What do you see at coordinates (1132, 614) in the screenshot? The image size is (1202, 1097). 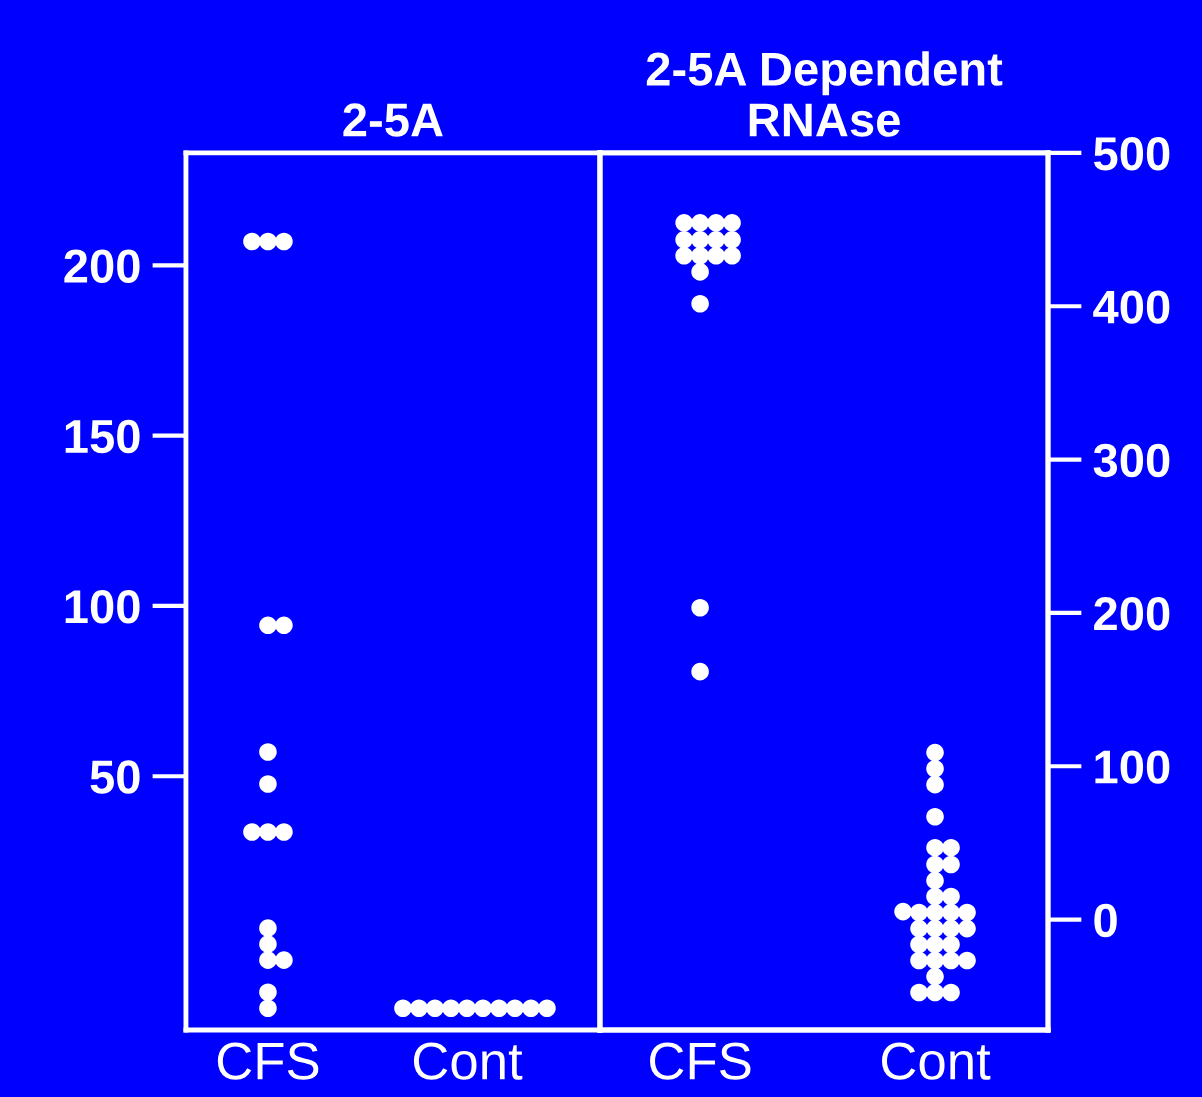 I see `y2-tick-label: 200` at bounding box center [1132, 614].